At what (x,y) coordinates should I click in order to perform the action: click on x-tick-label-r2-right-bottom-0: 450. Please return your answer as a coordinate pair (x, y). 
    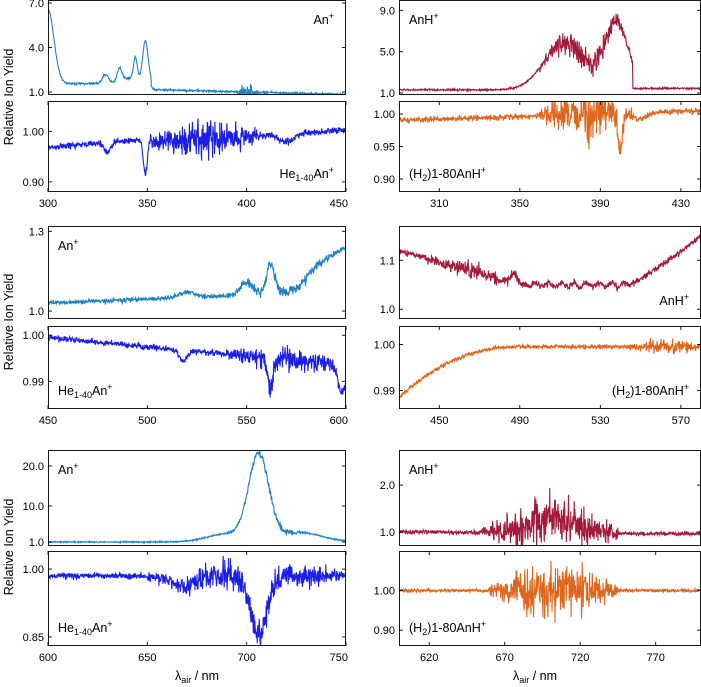
    Looking at the image, I should click on (439, 421).